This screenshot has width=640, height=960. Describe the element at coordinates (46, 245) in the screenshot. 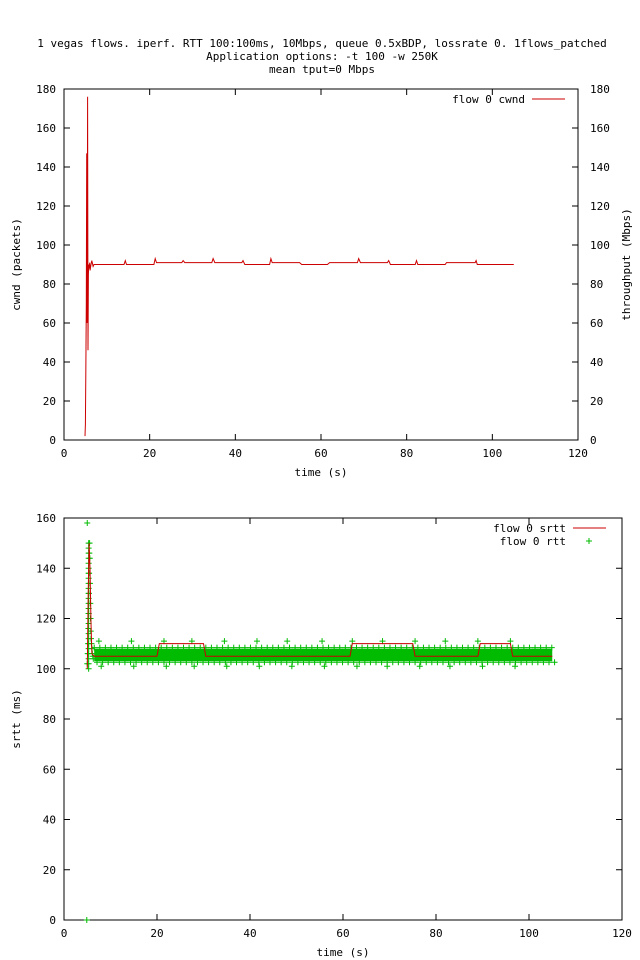

I see `y-tick-label: 100` at that location.